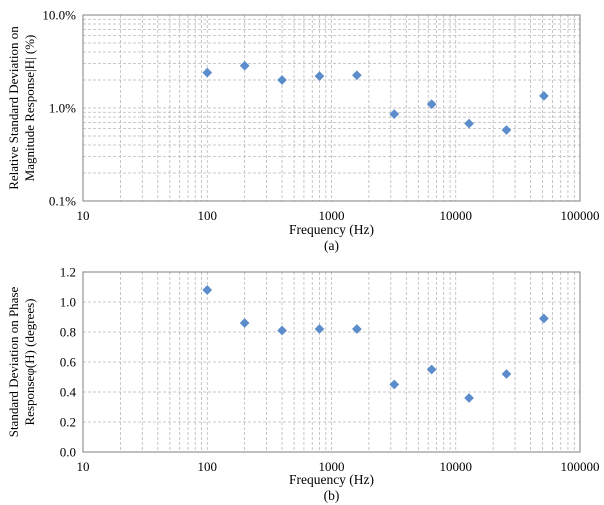 This screenshot has height=505, width=604. Describe the element at coordinates (59, 15) in the screenshot. I see `y-tick-label: 10.0%` at that location.